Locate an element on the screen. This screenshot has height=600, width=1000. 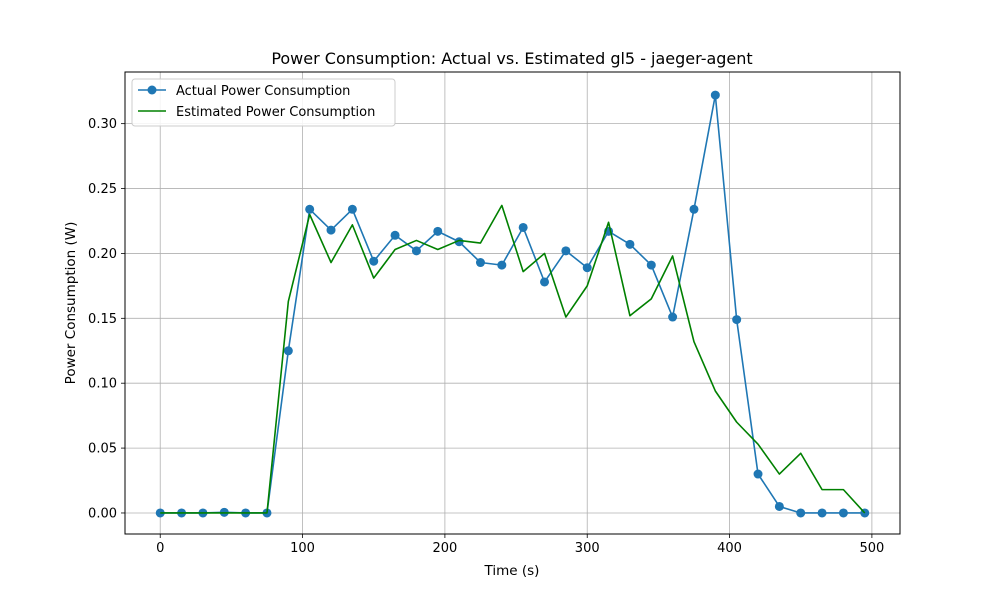
legend-label-estimated: Estimated Power Consumption is located at coordinates (275, 112).